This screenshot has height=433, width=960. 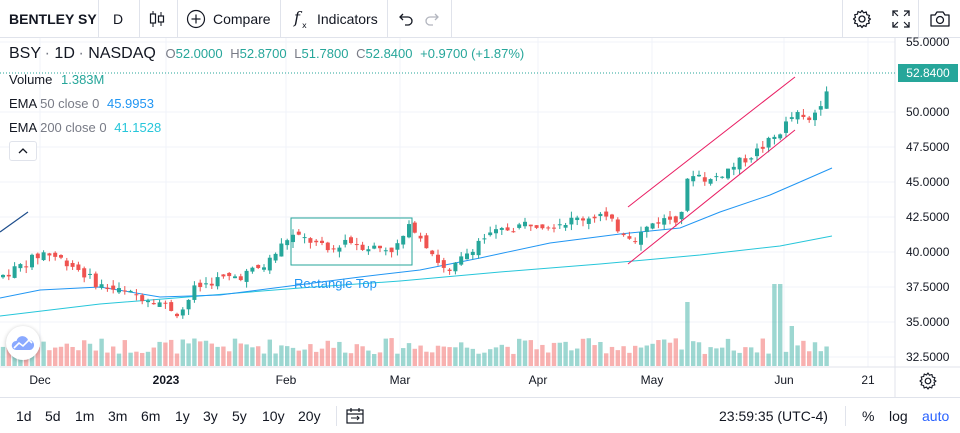 I want to click on range-button-1d: 1d, so click(x=24, y=416).